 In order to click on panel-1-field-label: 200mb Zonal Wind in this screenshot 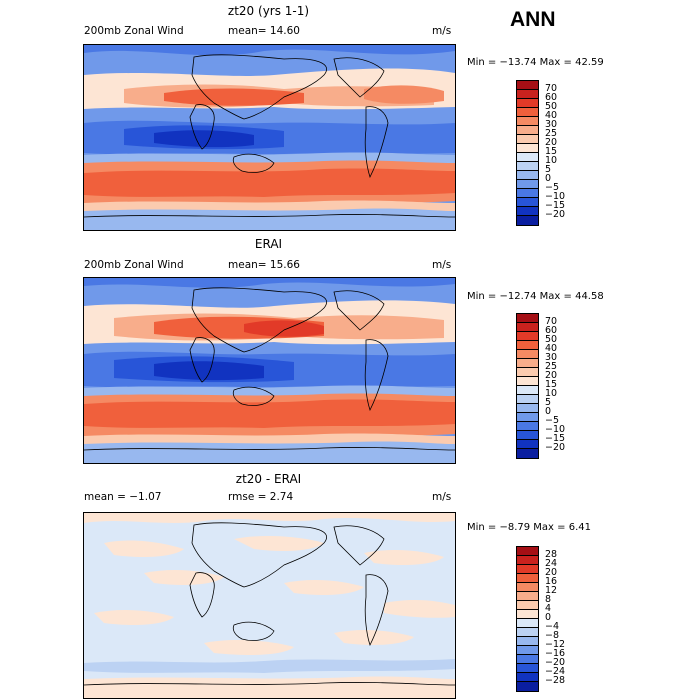, I will do `click(134, 31)`.